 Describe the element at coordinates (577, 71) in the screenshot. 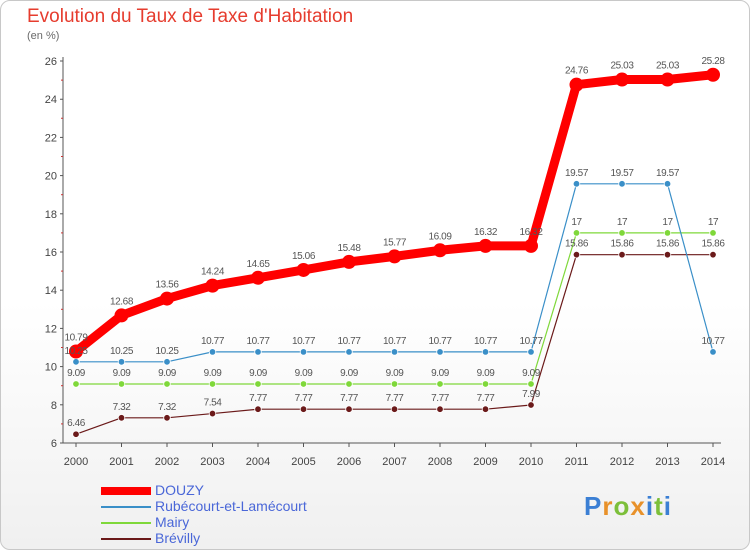

I see `data-label: 24.76` at that location.